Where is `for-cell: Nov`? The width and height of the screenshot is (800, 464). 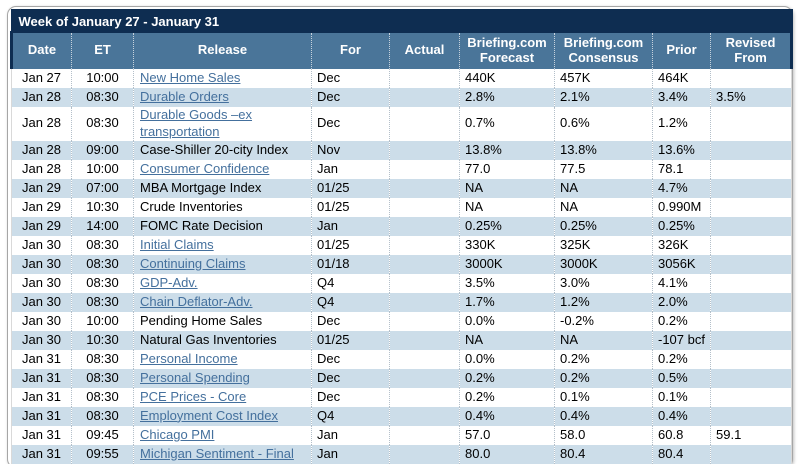
for-cell: Nov is located at coordinates (350, 150).